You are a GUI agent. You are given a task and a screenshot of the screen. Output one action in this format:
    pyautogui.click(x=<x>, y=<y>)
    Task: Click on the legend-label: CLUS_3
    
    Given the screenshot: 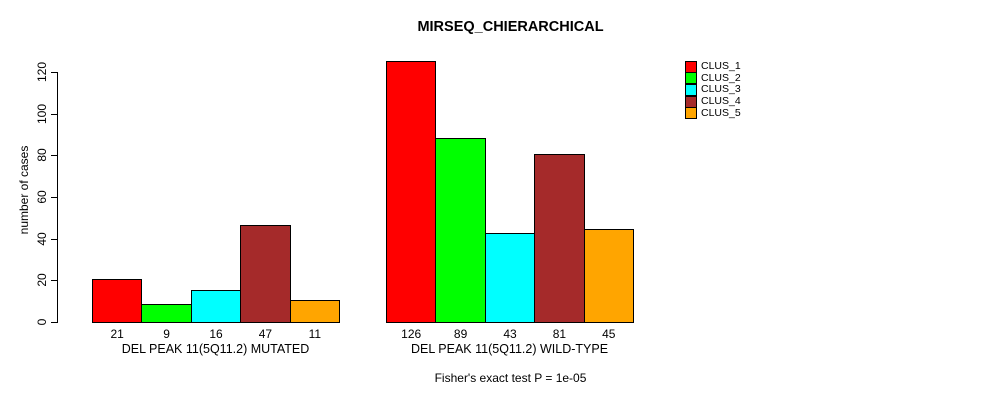 What is the action you would take?
    pyautogui.click(x=721, y=89)
    